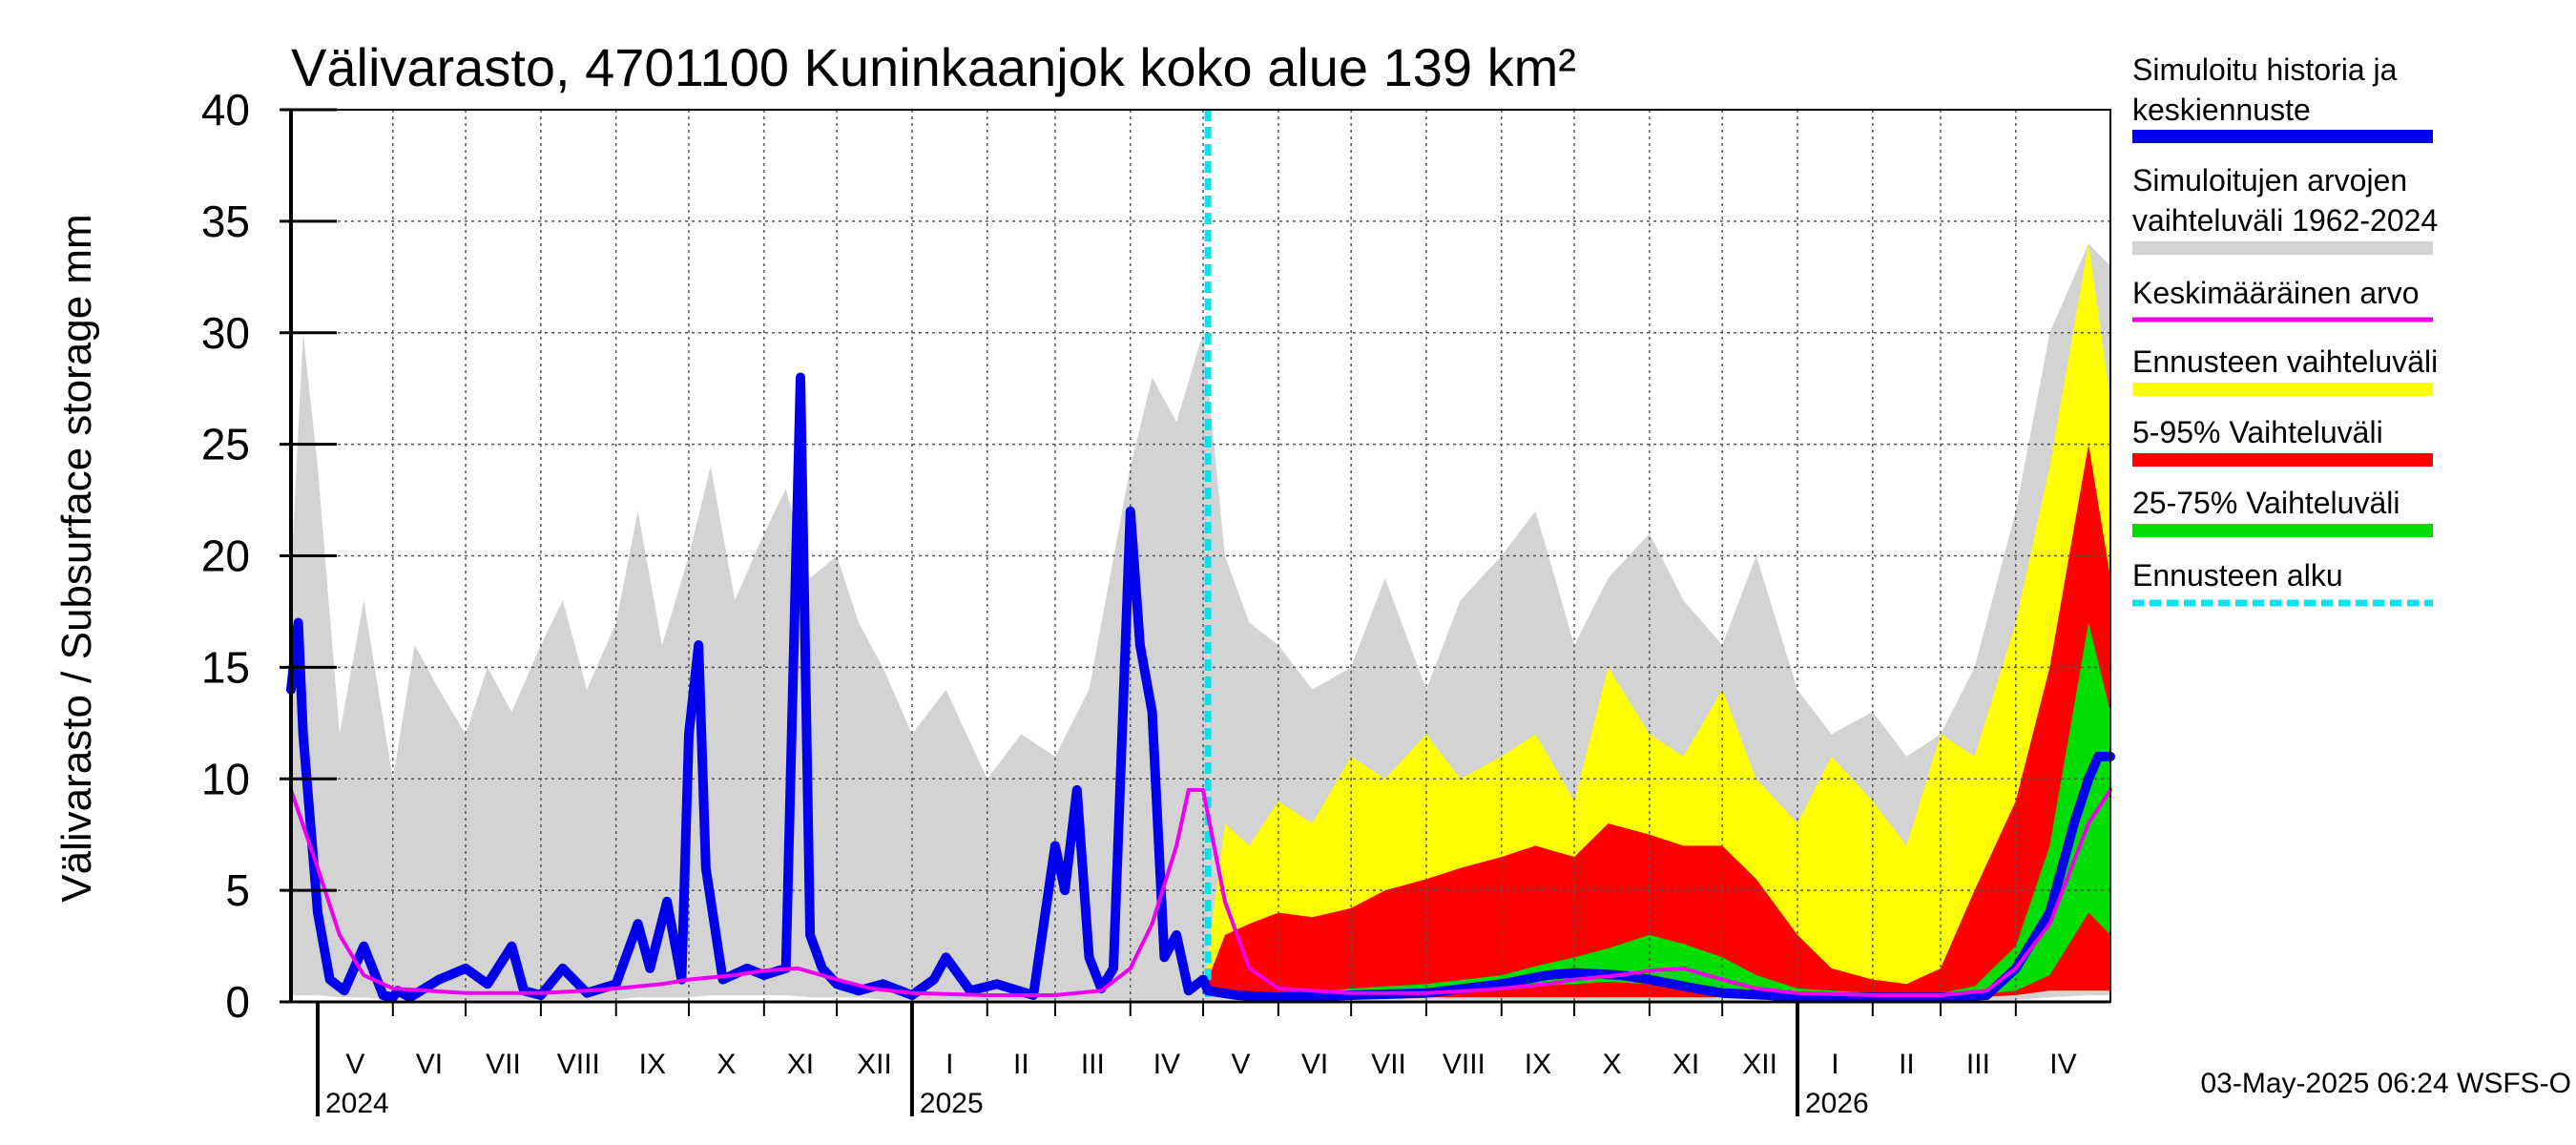 The width and height of the screenshot is (2576, 1145). I want to click on legend-label: Keskimääräinen arvo, so click(2276, 293).